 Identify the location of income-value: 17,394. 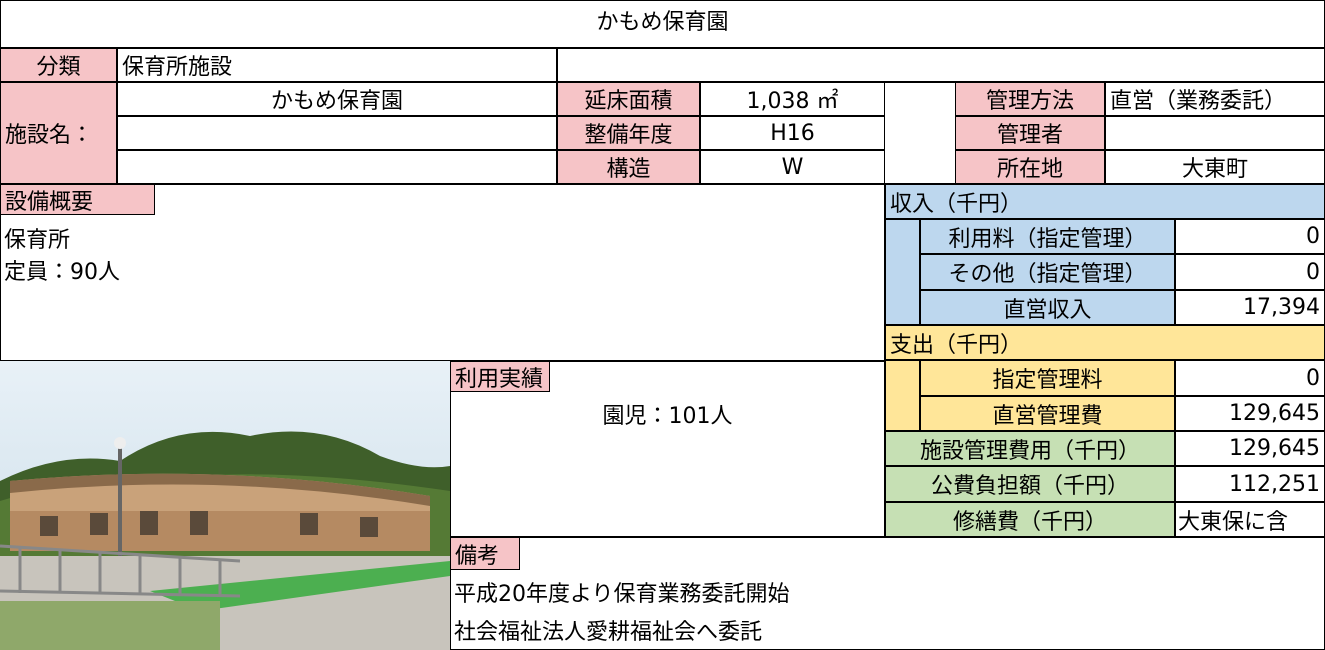
(1250, 307).